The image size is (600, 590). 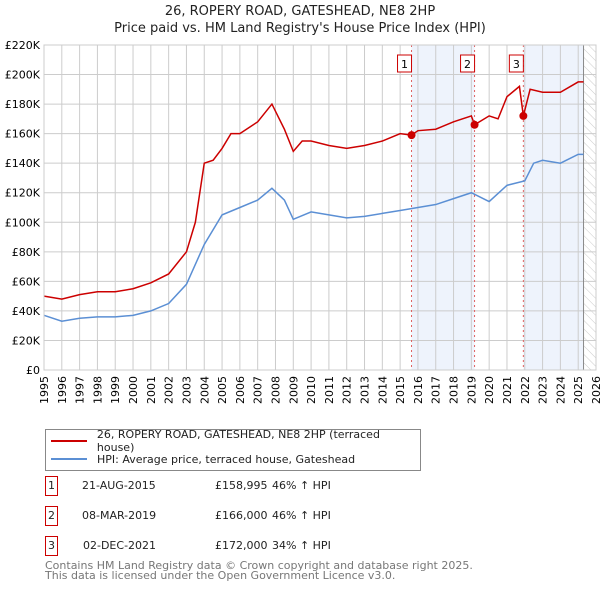 I want to click on x-tick-label: 2014, so click(x=382, y=390).